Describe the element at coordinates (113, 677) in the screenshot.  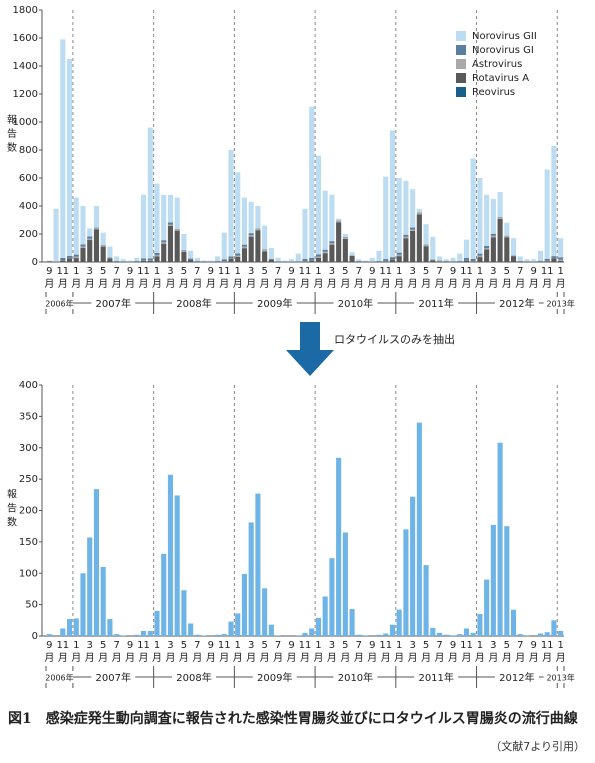
I see `year-label: 2007年` at that location.